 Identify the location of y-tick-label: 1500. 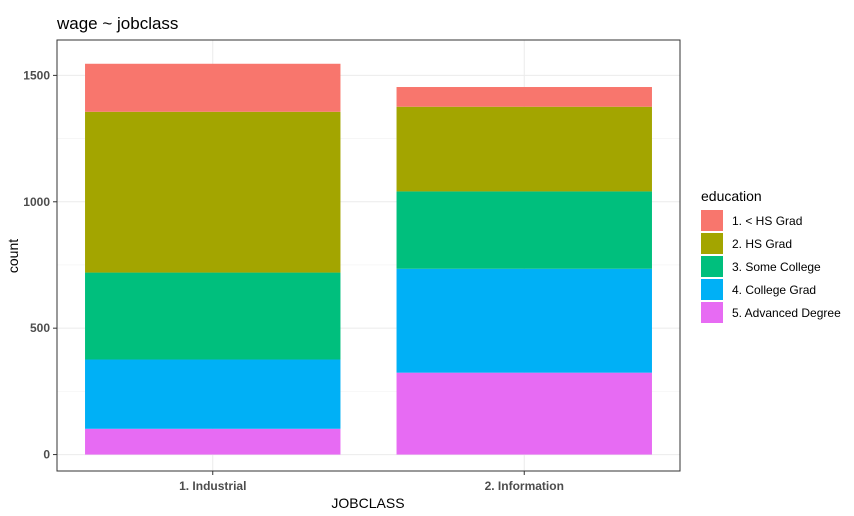
(36, 75).